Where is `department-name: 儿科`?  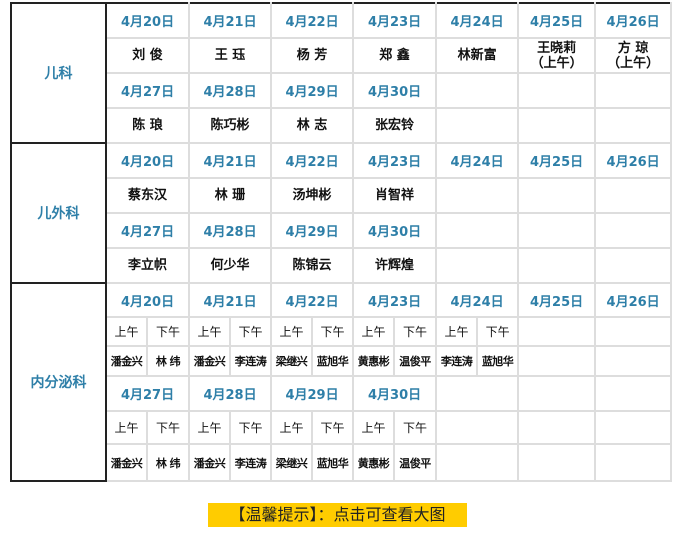
department-name: 儿科 is located at coordinates (58, 73).